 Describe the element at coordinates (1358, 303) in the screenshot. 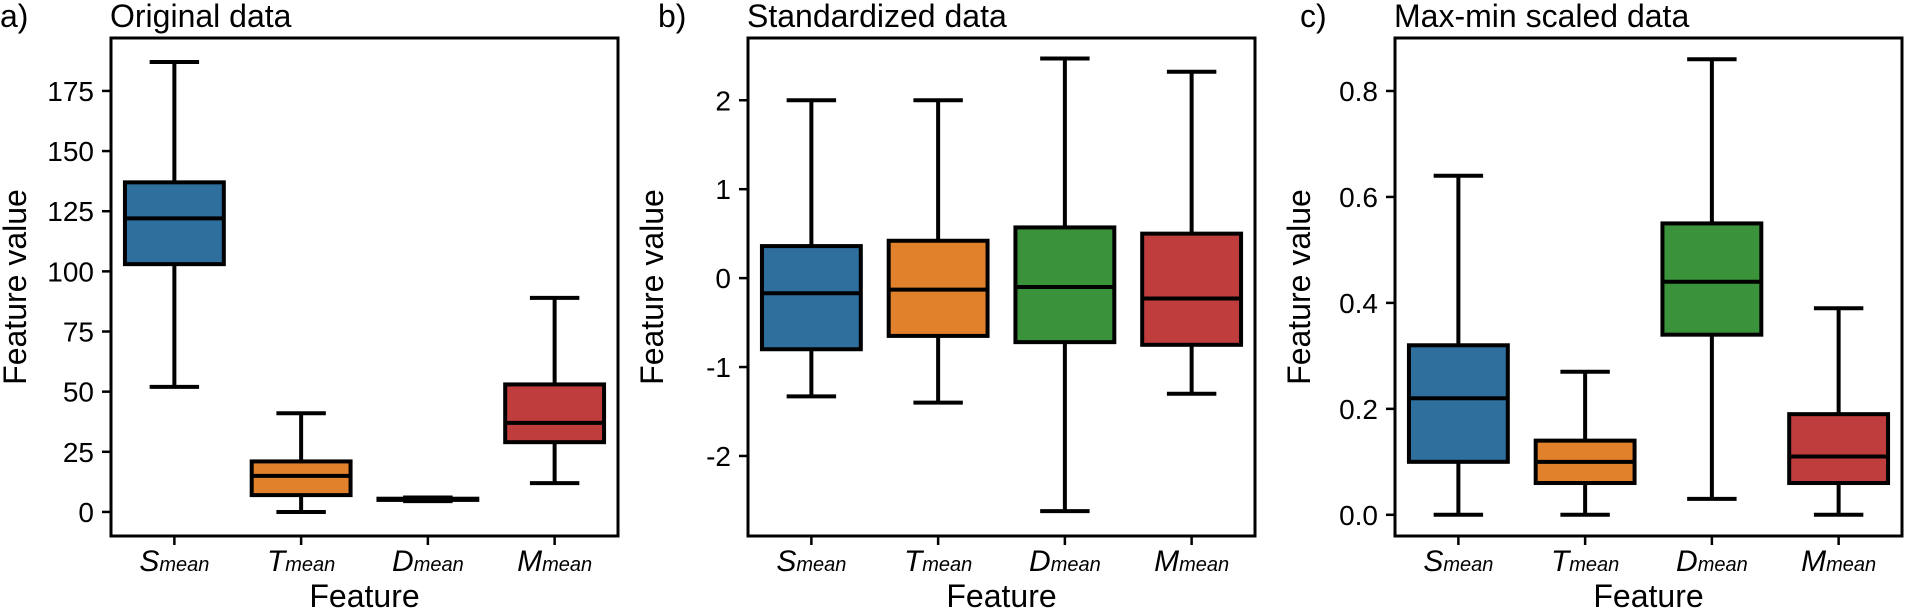

I see `y-tick-label: 0.4` at that location.